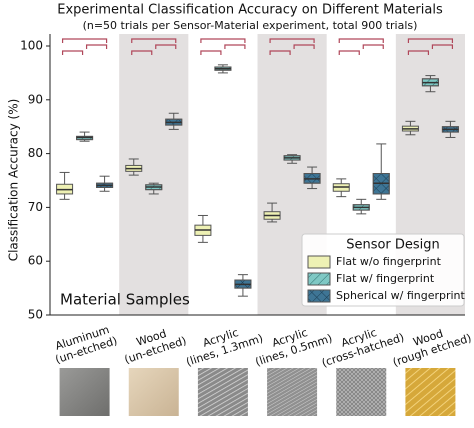  Describe the element at coordinates (35, 207) in the screenshot. I see `y-tick-label: 70` at that location.